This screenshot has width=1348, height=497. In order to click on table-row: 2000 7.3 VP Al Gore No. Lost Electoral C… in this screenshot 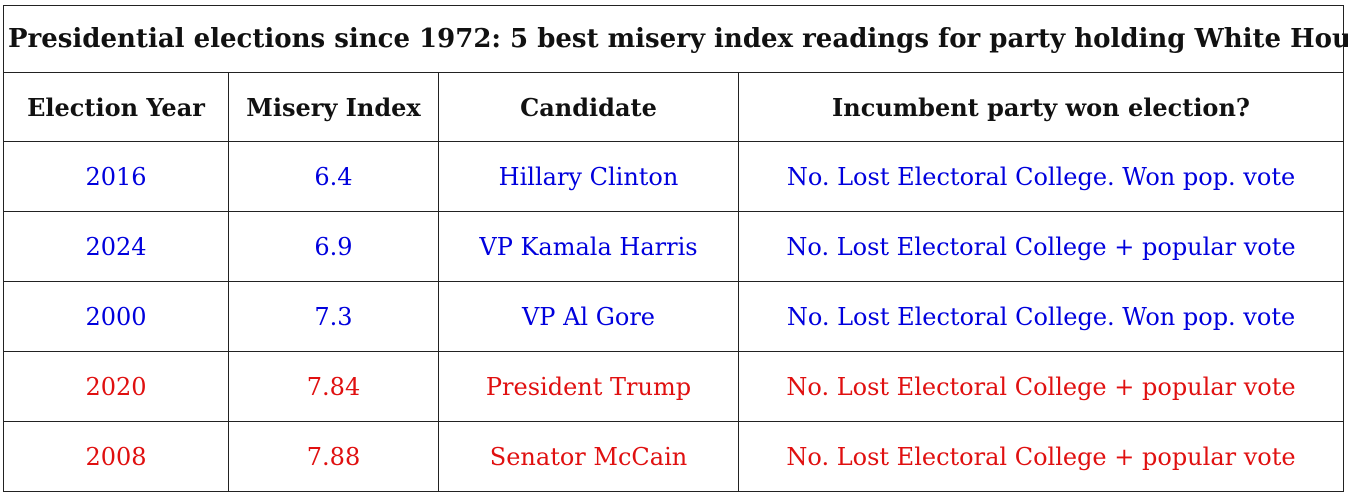, I will do `click(674, 316)`.